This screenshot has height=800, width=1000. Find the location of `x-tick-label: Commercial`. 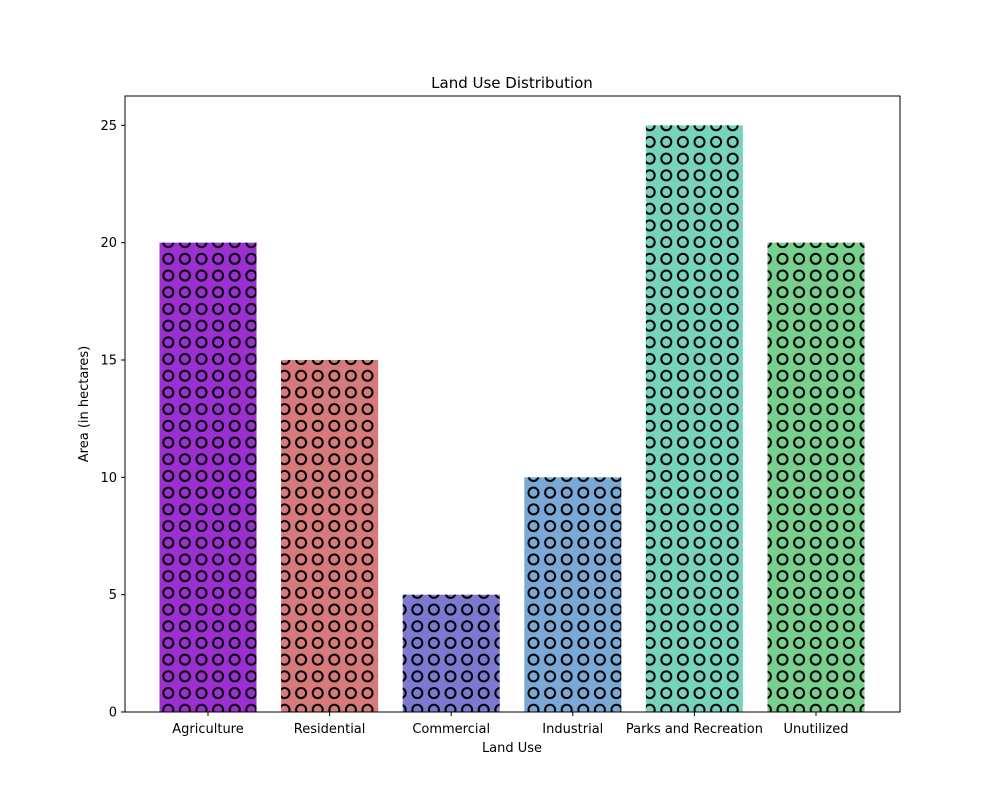

x-tick-label: Commercial is located at coordinates (451, 729).